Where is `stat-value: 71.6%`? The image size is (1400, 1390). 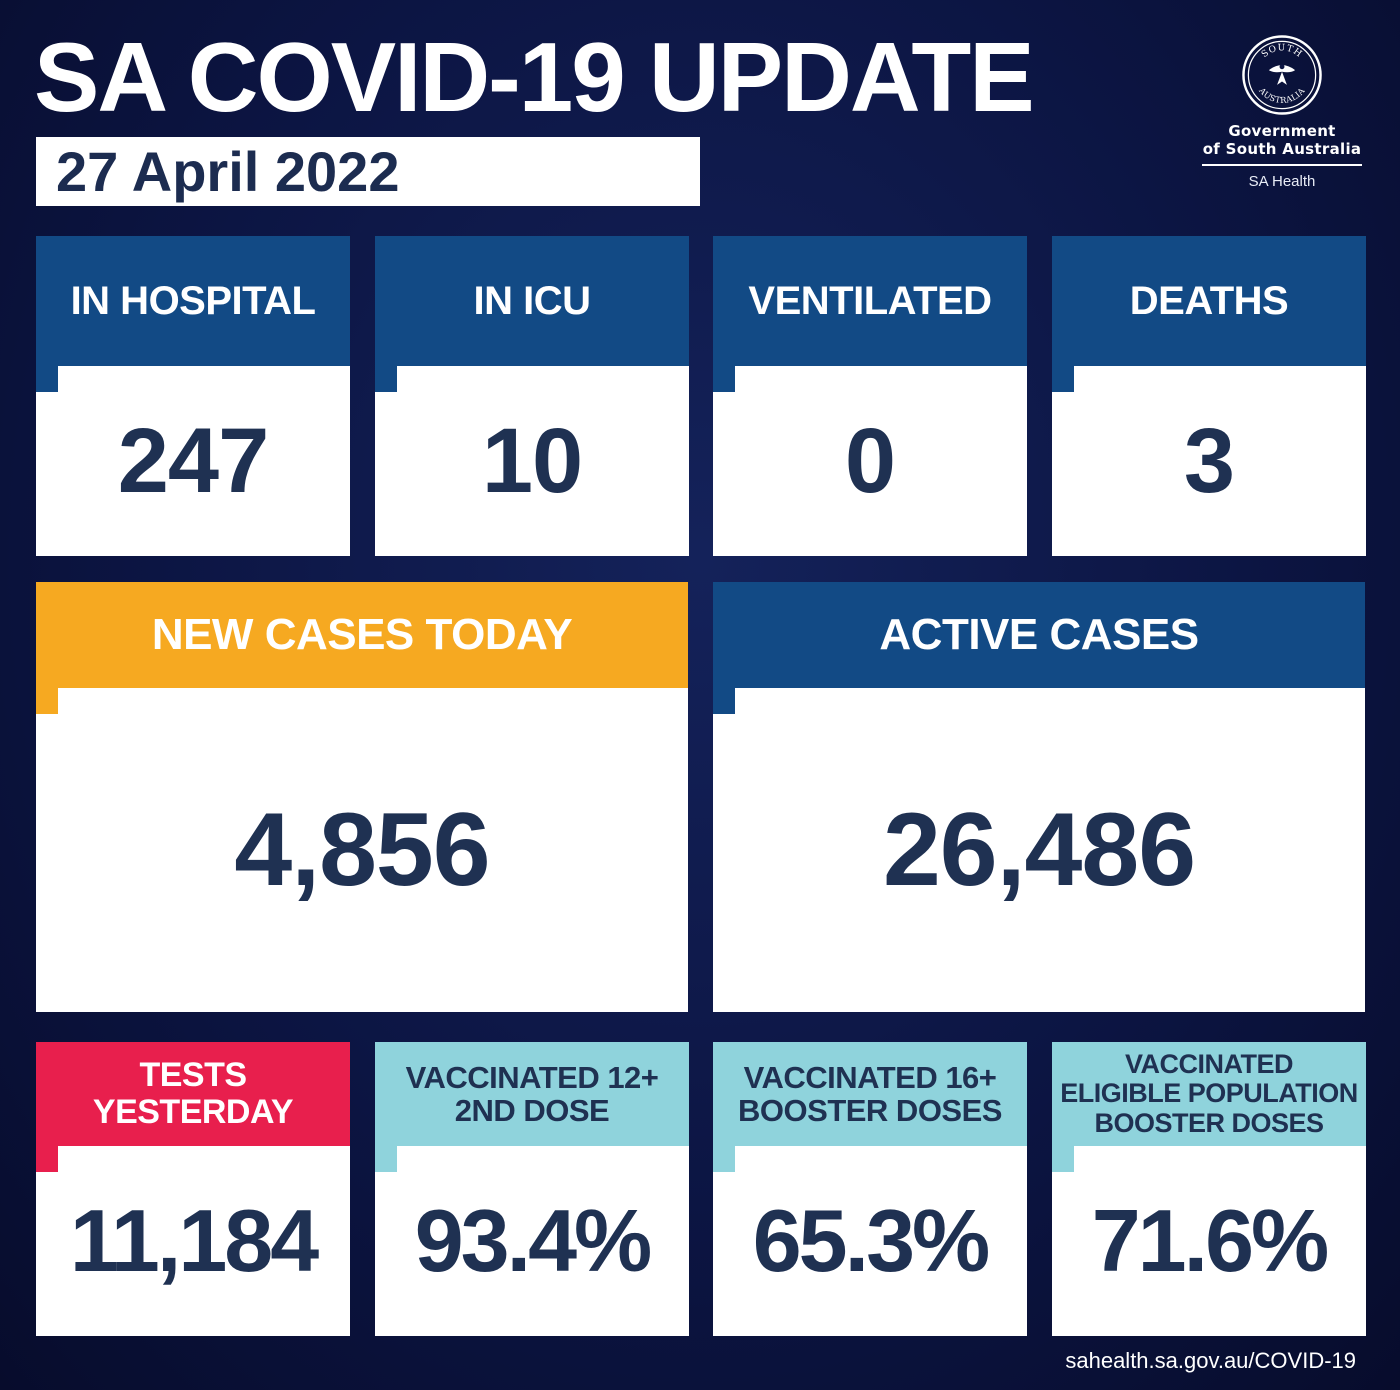 stat-value: 71.6% is located at coordinates (1210, 1240).